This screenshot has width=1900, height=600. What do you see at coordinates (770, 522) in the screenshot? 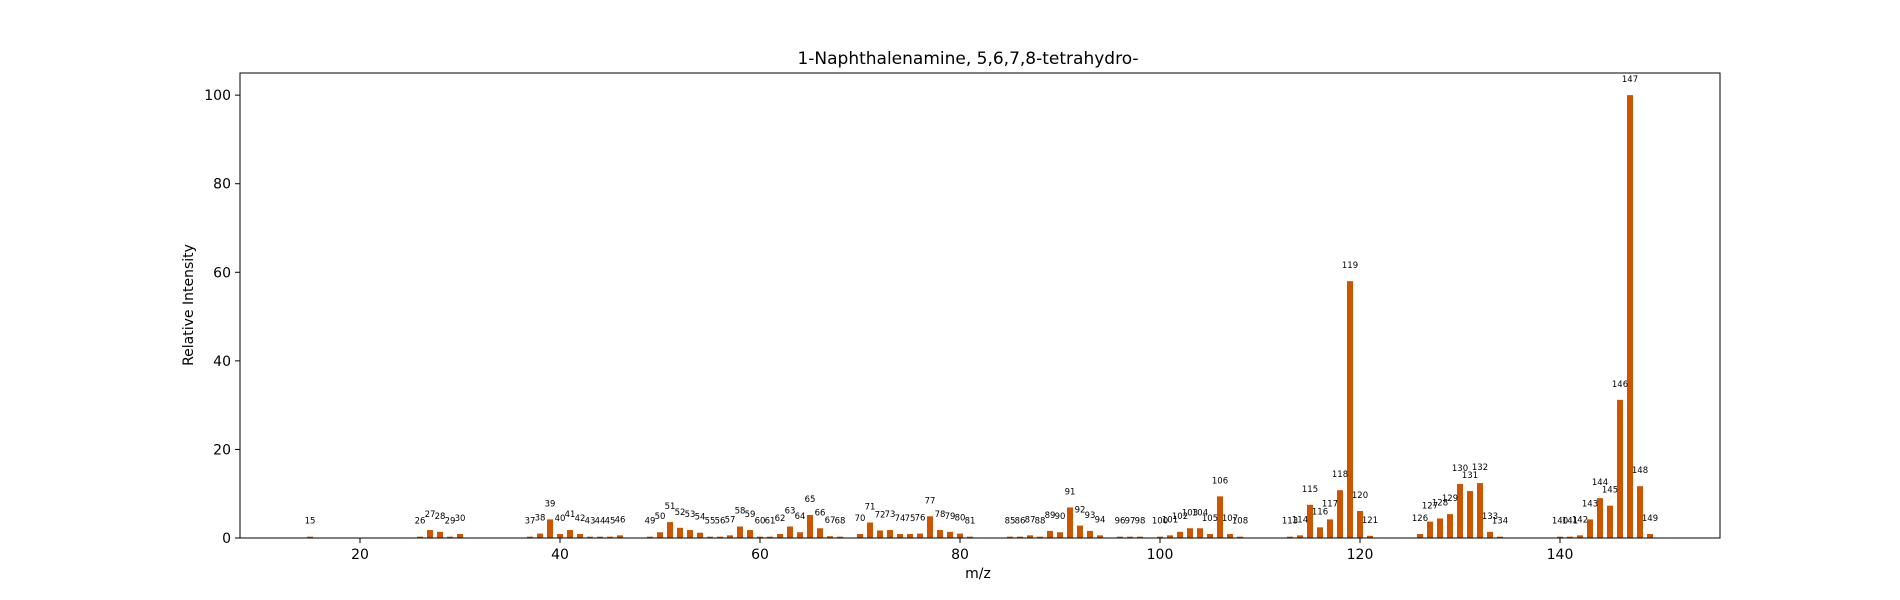
I see `bar-label-mz-61: 61` at bounding box center [770, 522].